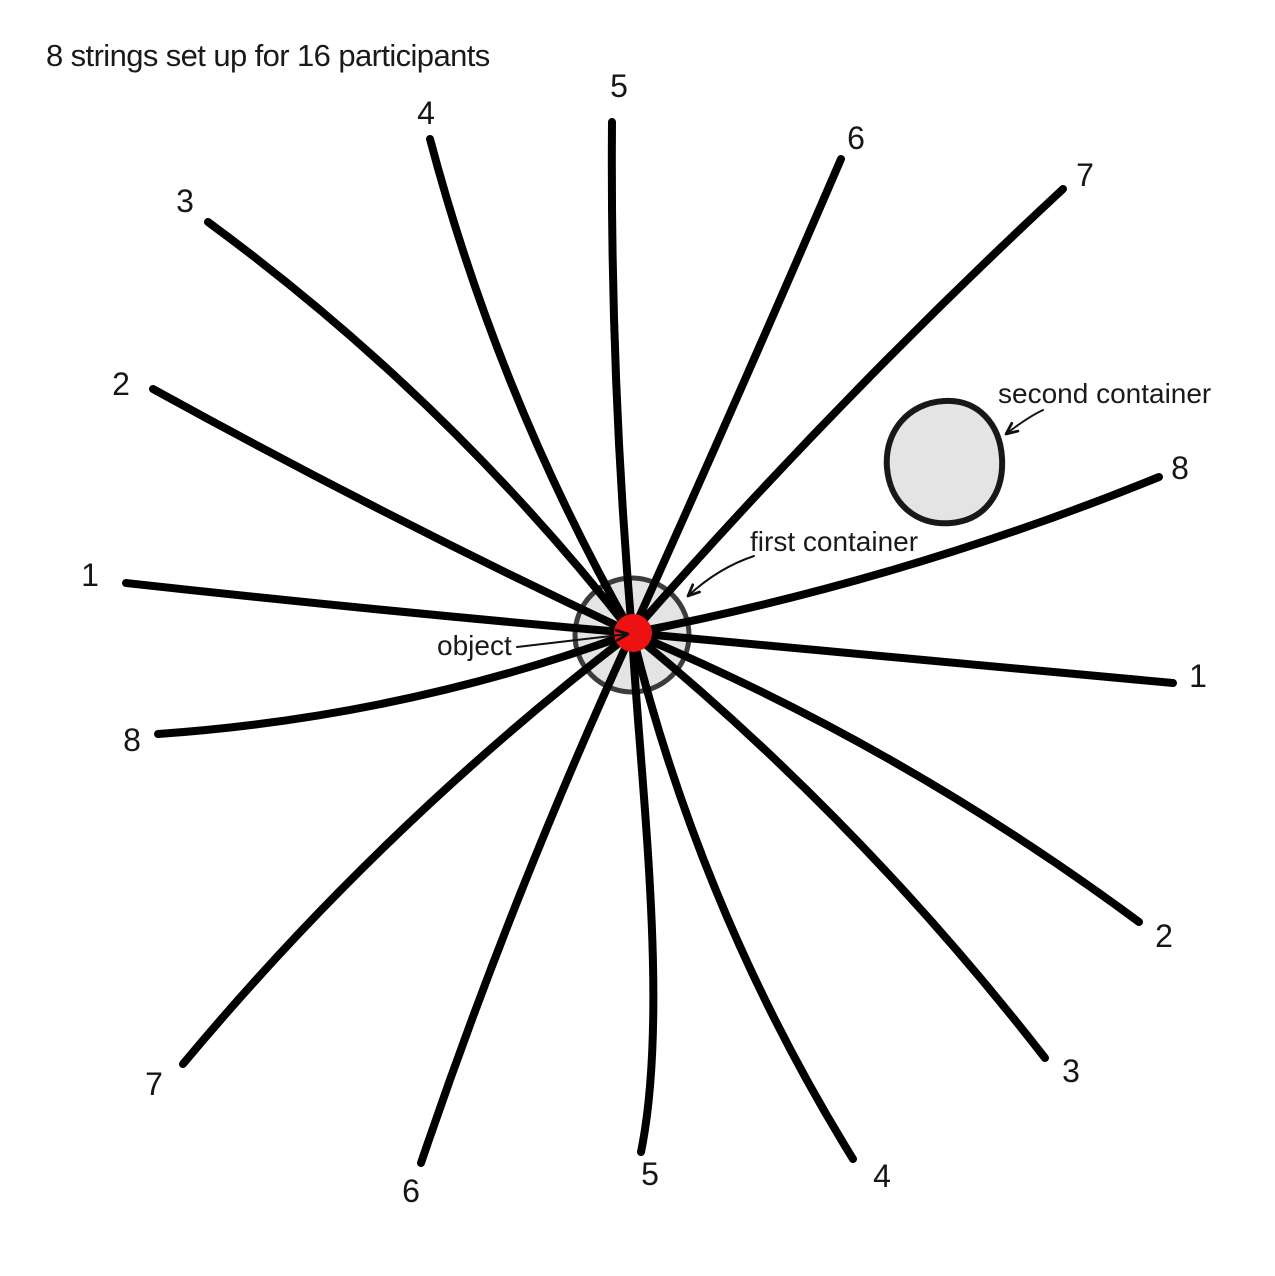 The width and height of the screenshot is (1275, 1276). What do you see at coordinates (856, 138) in the screenshot?
I see `endpoint-label-top-6: 6` at bounding box center [856, 138].